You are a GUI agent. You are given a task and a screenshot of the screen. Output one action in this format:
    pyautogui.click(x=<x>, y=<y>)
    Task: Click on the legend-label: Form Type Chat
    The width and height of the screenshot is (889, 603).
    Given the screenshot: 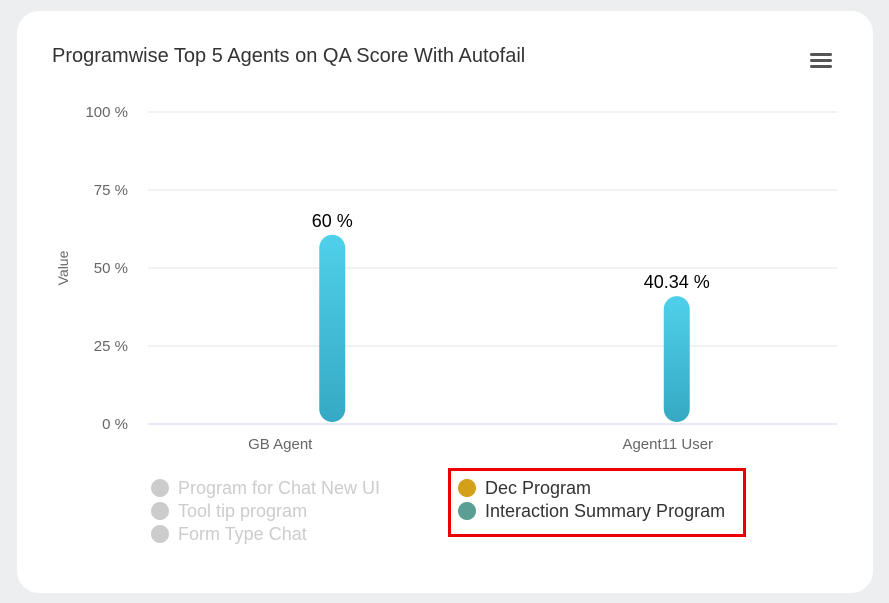 What is the action you would take?
    pyautogui.click(x=242, y=533)
    